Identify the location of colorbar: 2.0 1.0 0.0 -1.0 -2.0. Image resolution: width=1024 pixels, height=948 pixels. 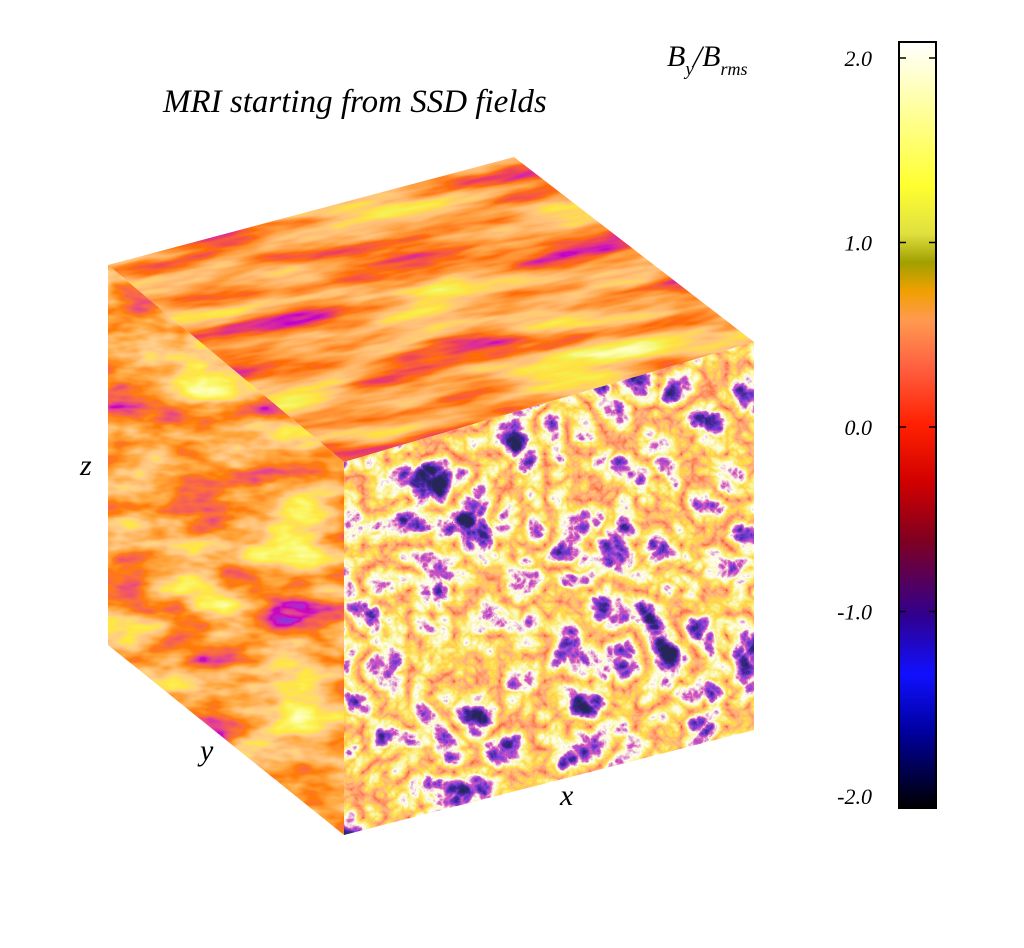
(887, 425).